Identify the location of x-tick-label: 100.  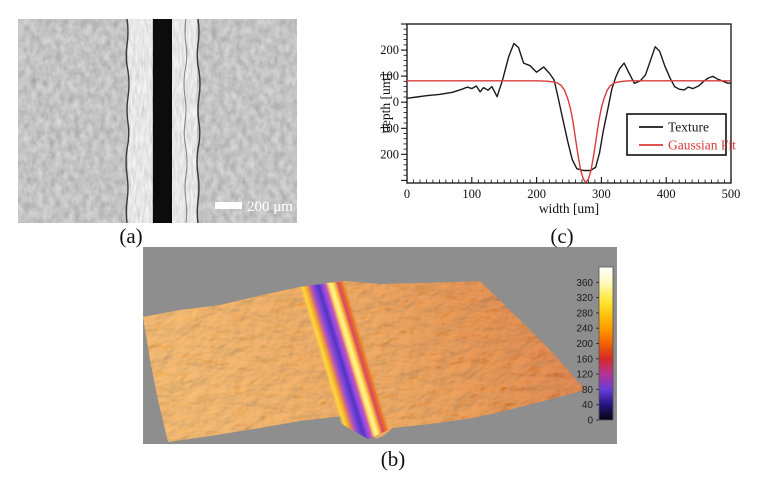
(471, 194).